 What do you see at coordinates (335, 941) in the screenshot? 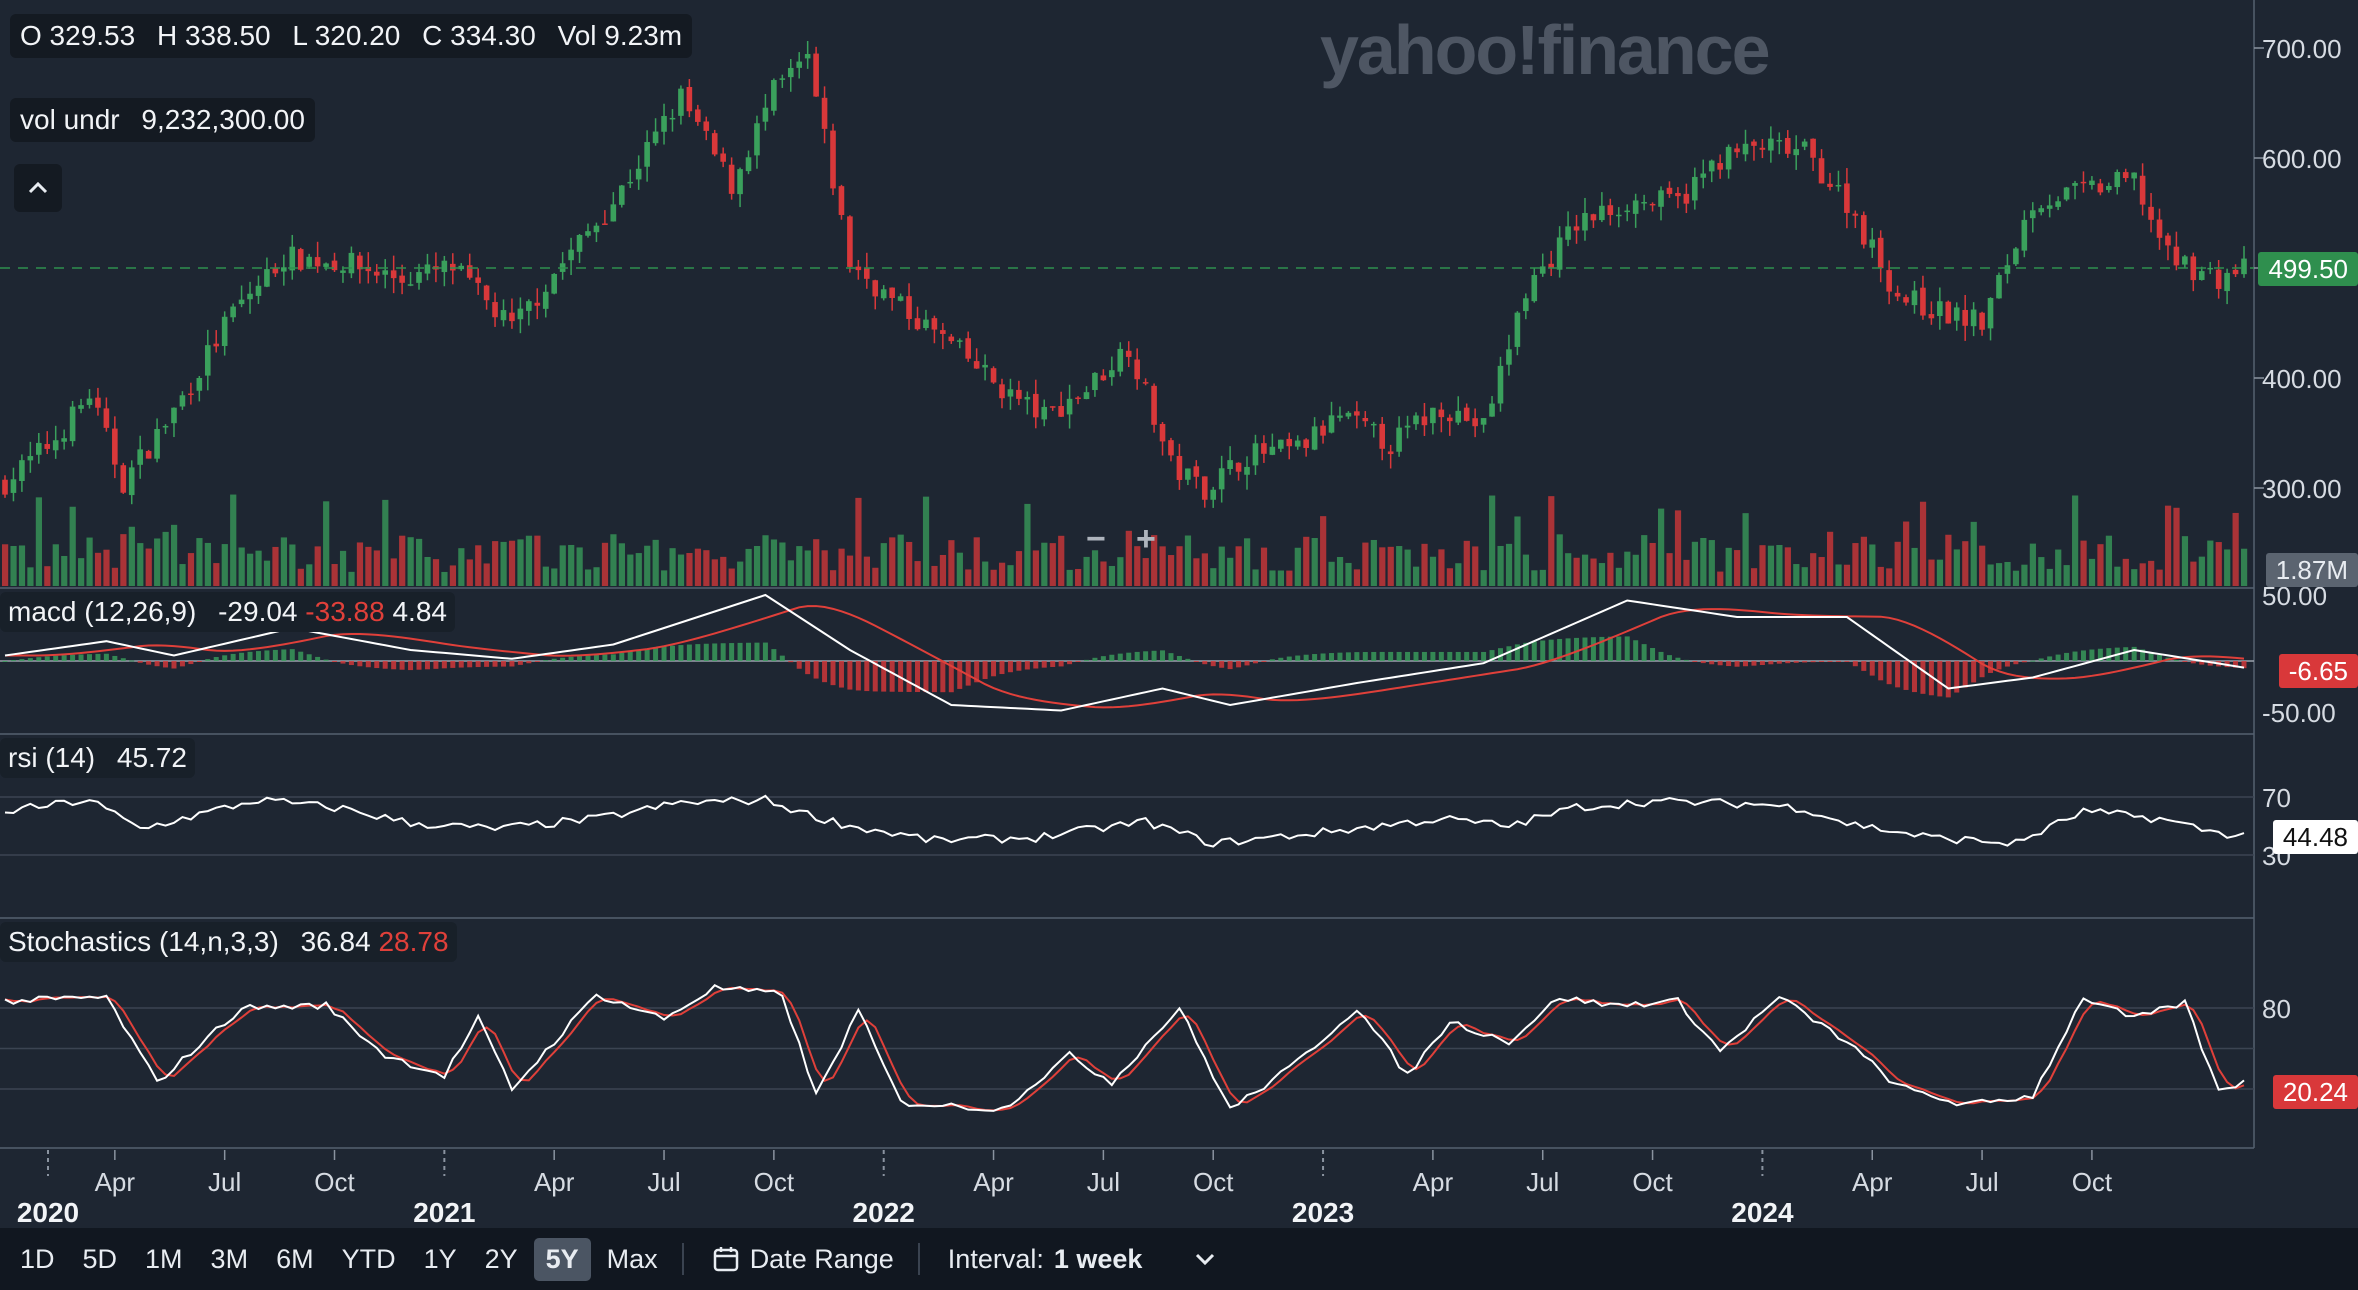
I see `stochastics-k-value: 36.84` at bounding box center [335, 941].